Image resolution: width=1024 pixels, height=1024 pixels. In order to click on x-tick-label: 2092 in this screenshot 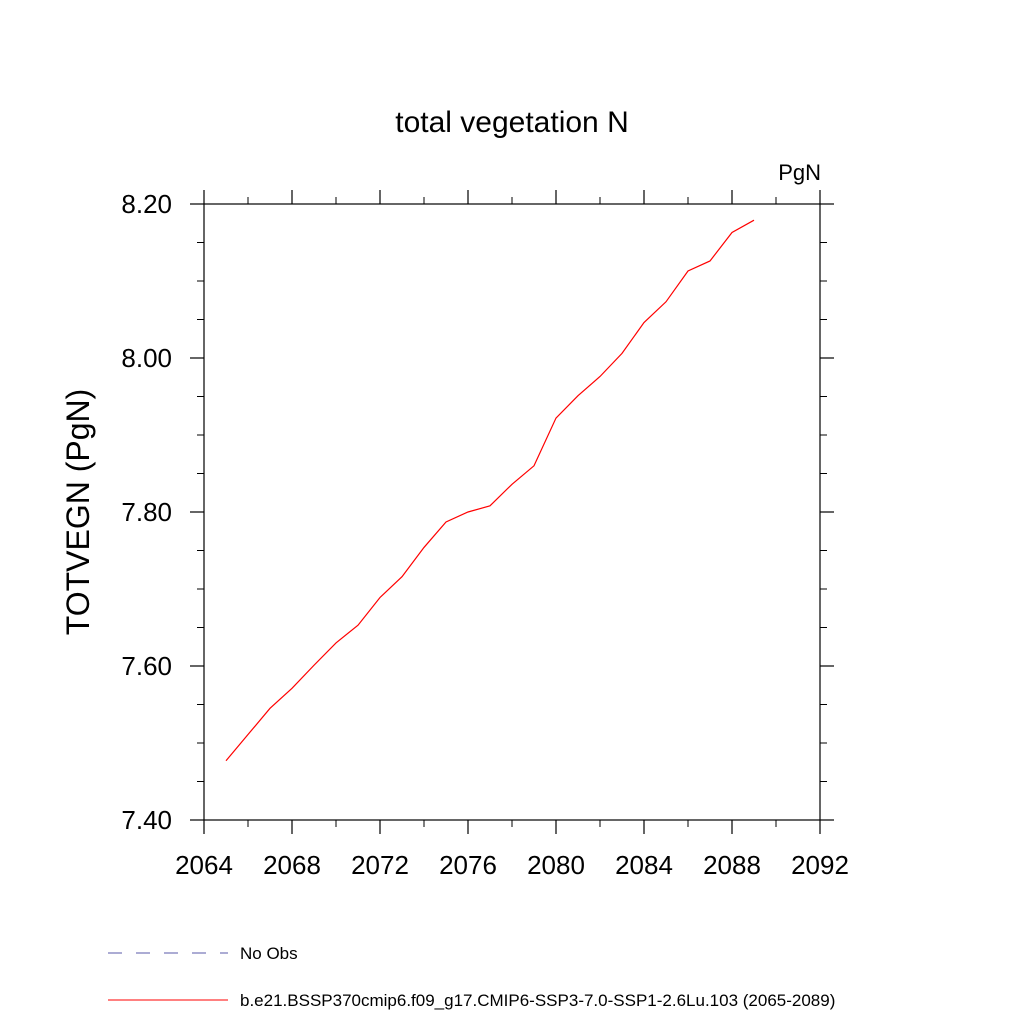, I will do `click(820, 865)`.